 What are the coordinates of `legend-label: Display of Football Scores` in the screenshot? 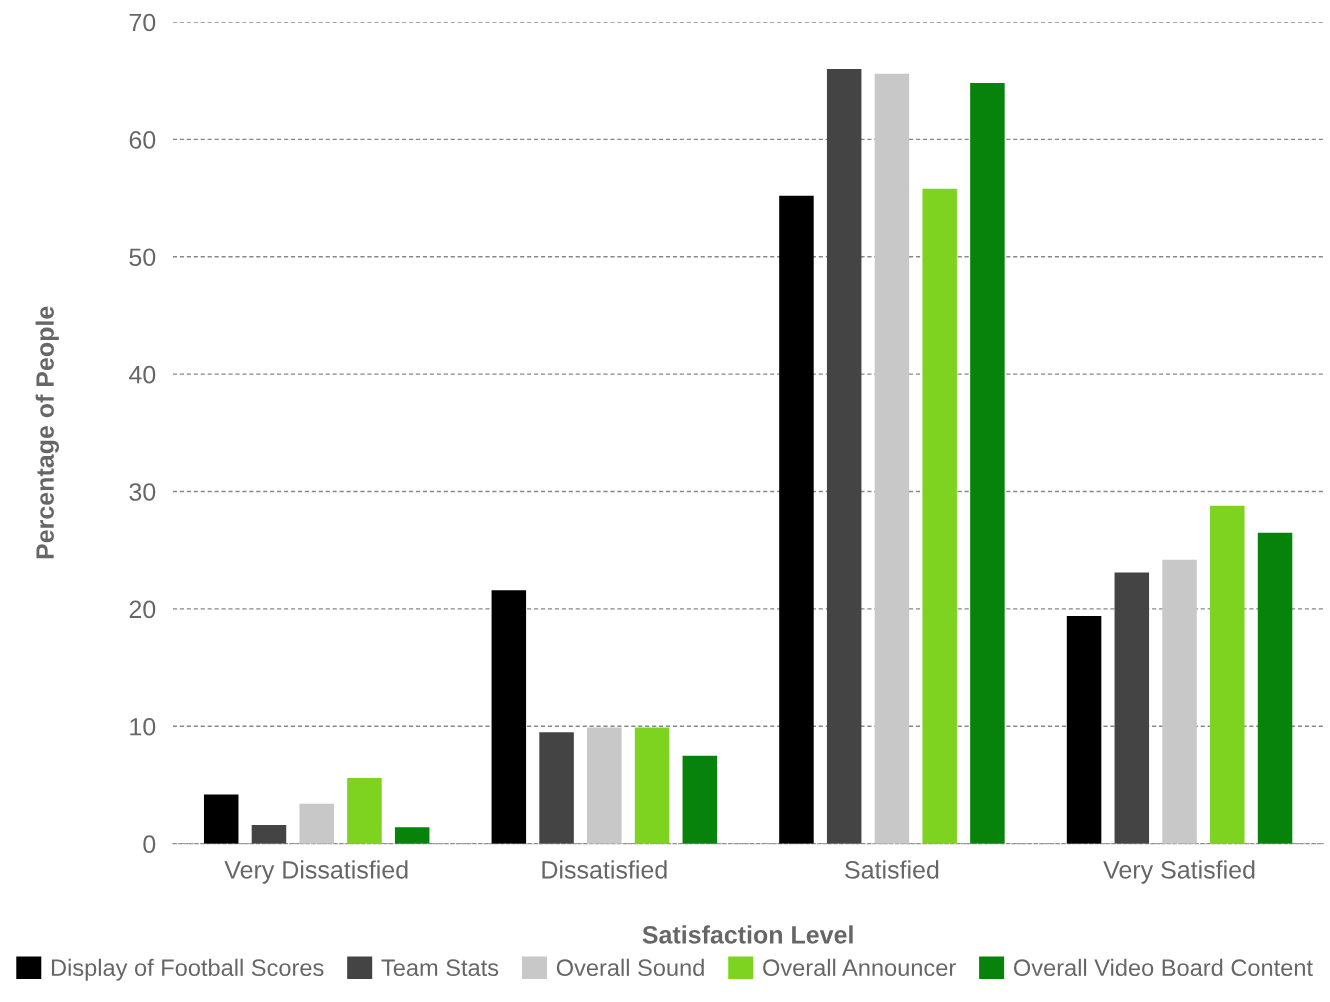 It's located at (187, 969).